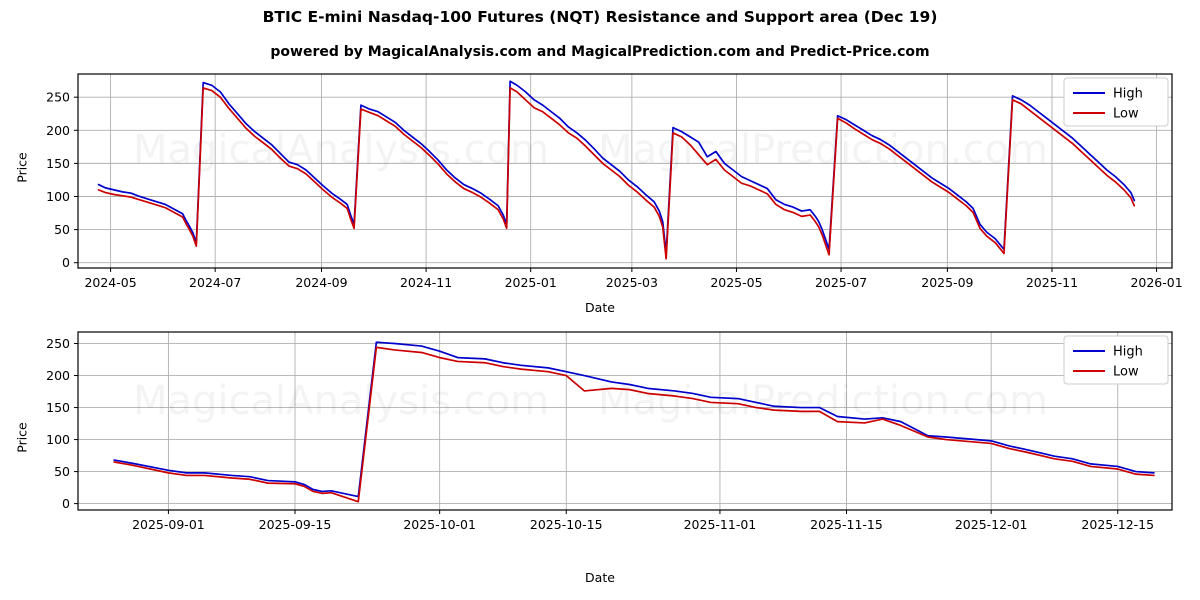 The width and height of the screenshot is (1200, 600). I want to click on xtick-label: 2024-09, so click(321, 282).